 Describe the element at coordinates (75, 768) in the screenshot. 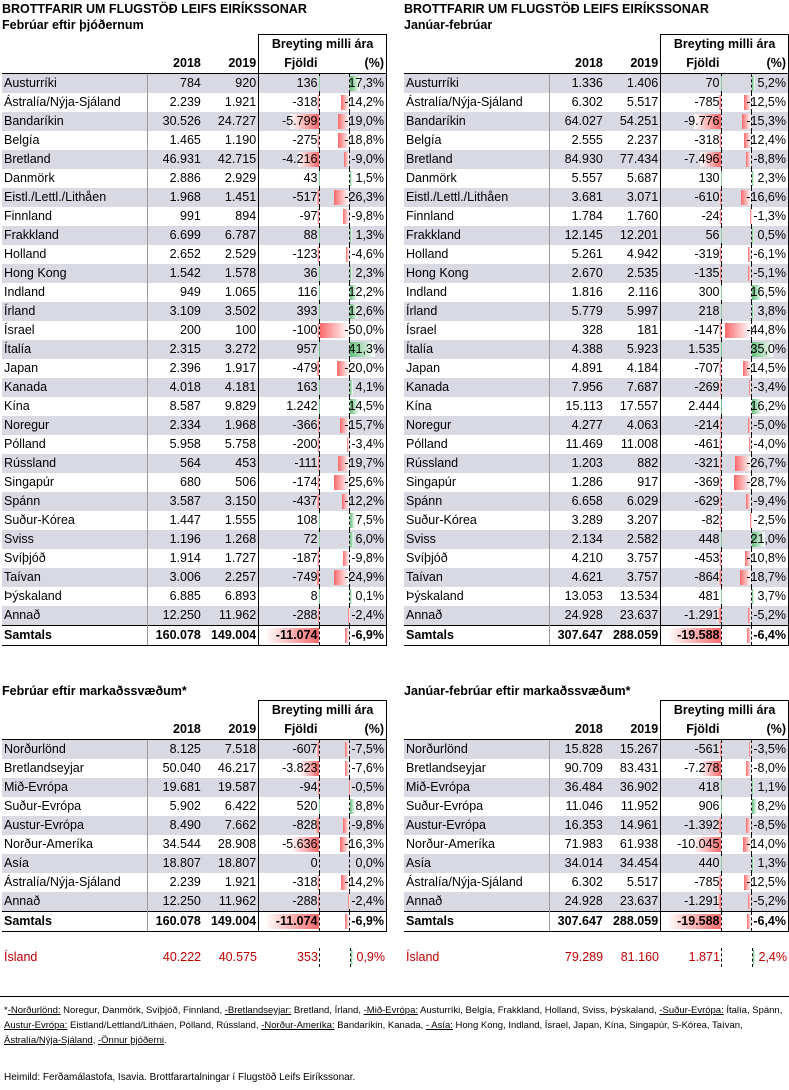

I see `row-label: Bretlandseyjar` at that location.